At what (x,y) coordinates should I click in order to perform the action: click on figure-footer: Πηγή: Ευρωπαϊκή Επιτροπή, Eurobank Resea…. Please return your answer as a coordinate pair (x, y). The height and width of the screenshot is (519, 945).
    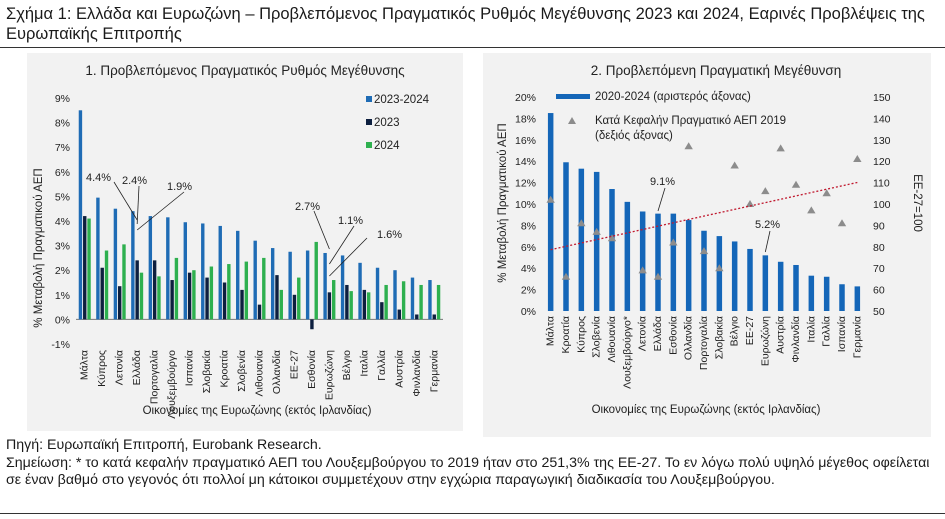
    Looking at the image, I should click on (471, 463).